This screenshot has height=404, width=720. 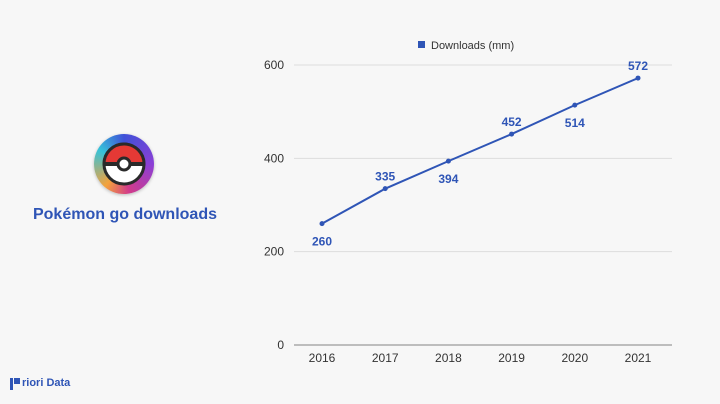 I want to click on data-label: 572, so click(x=638, y=66).